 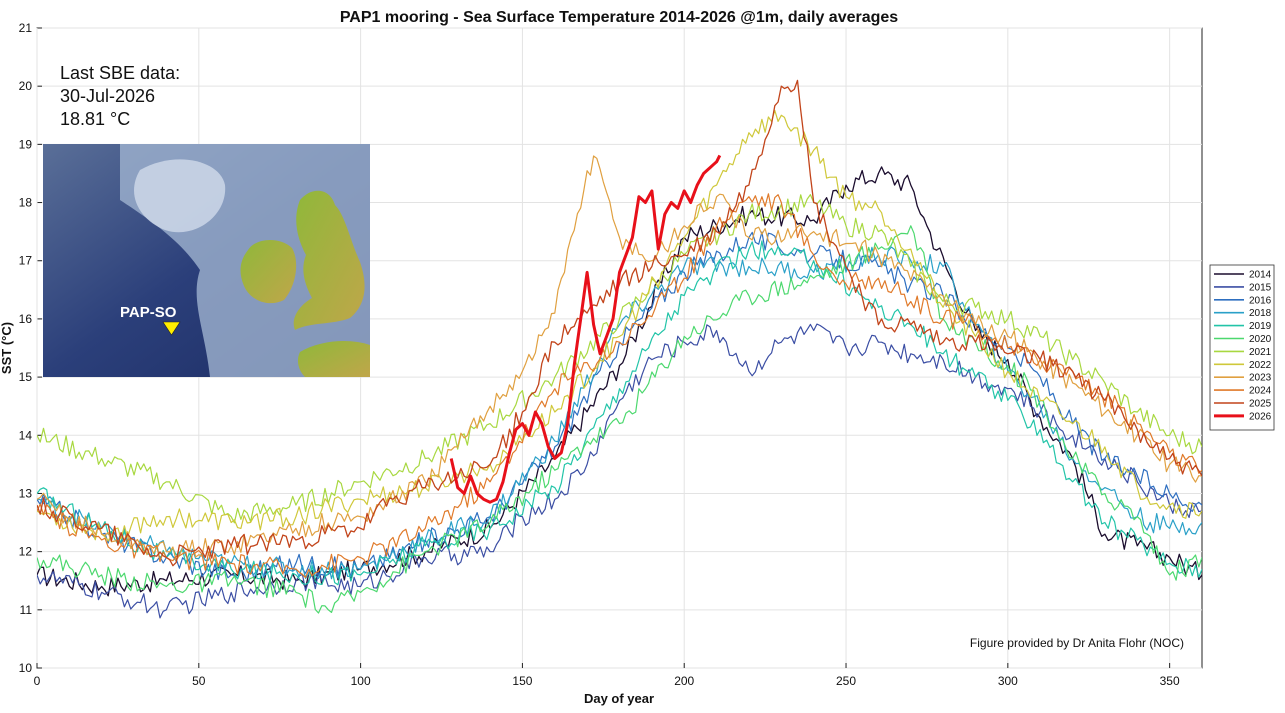 What do you see at coordinates (1260, 352) in the screenshot?
I see `legend-label-2021: 2021` at bounding box center [1260, 352].